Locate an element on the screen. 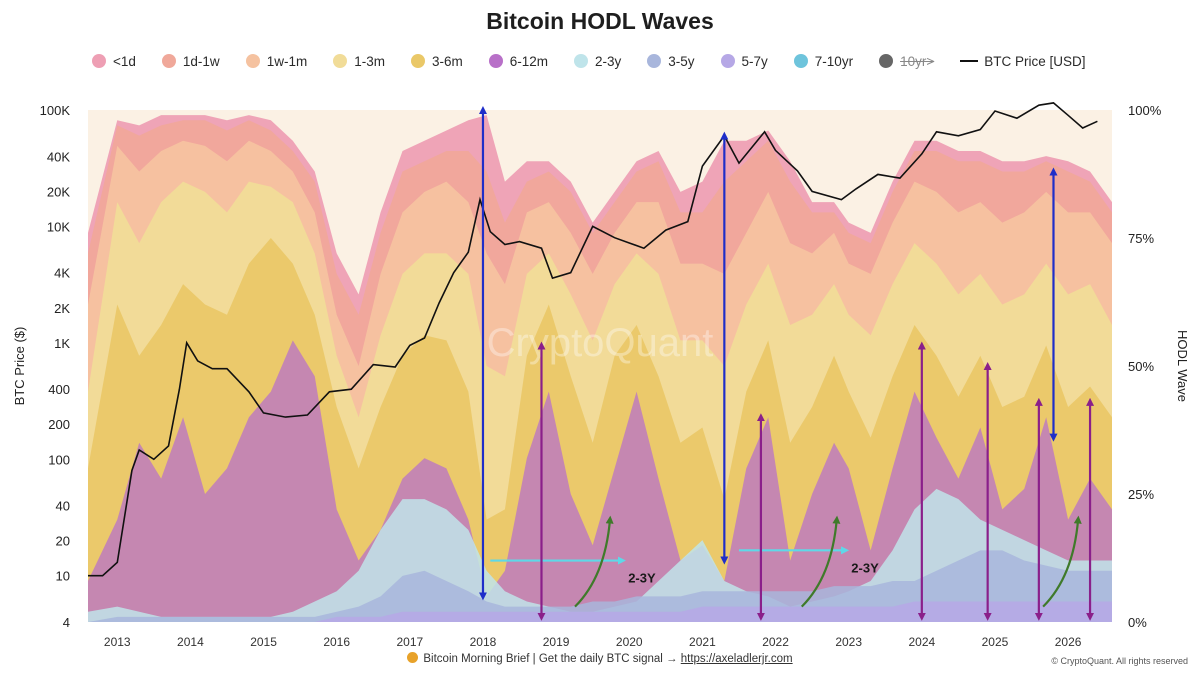 This screenshot has width=1200, height=674. bitcoin-coin-icon is located at coordinates (413, 657).